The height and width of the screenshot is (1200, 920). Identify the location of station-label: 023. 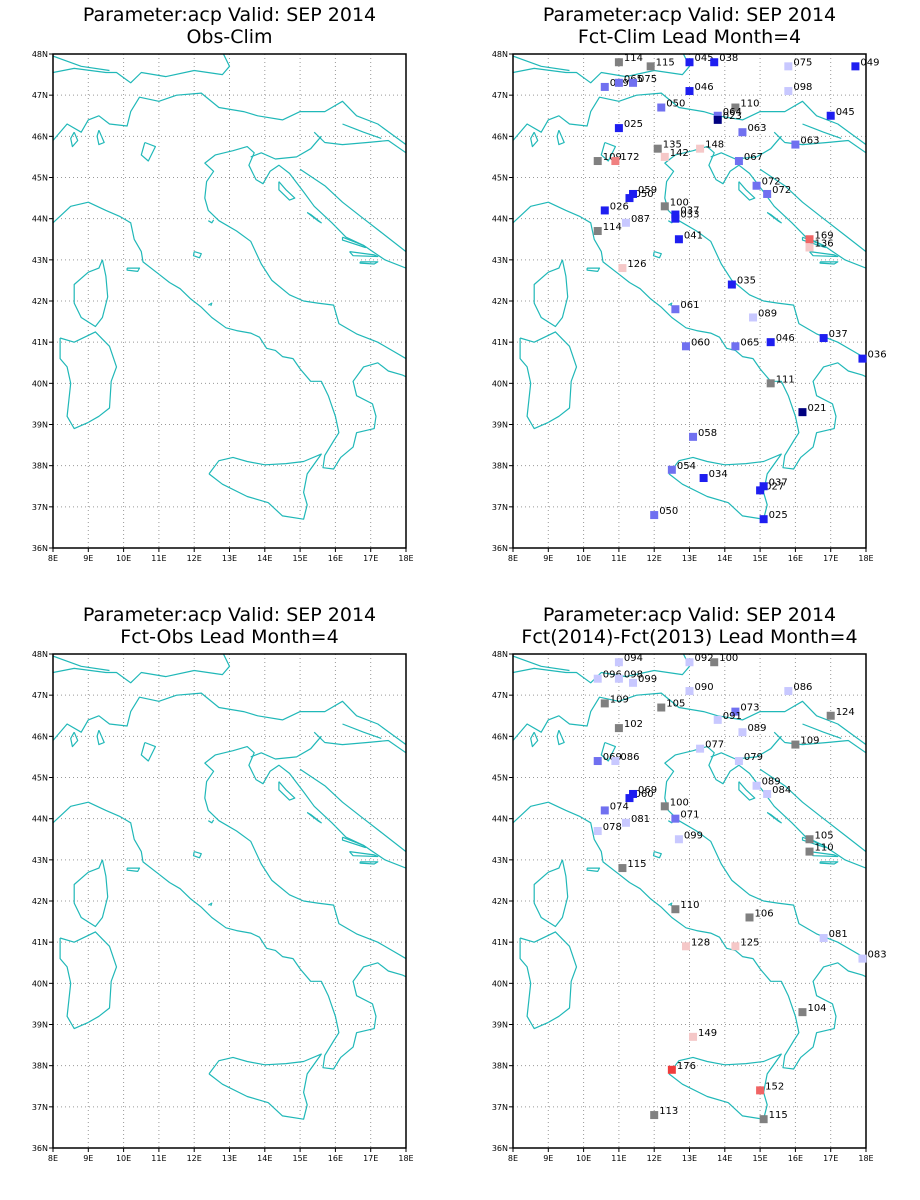
(732, 116).